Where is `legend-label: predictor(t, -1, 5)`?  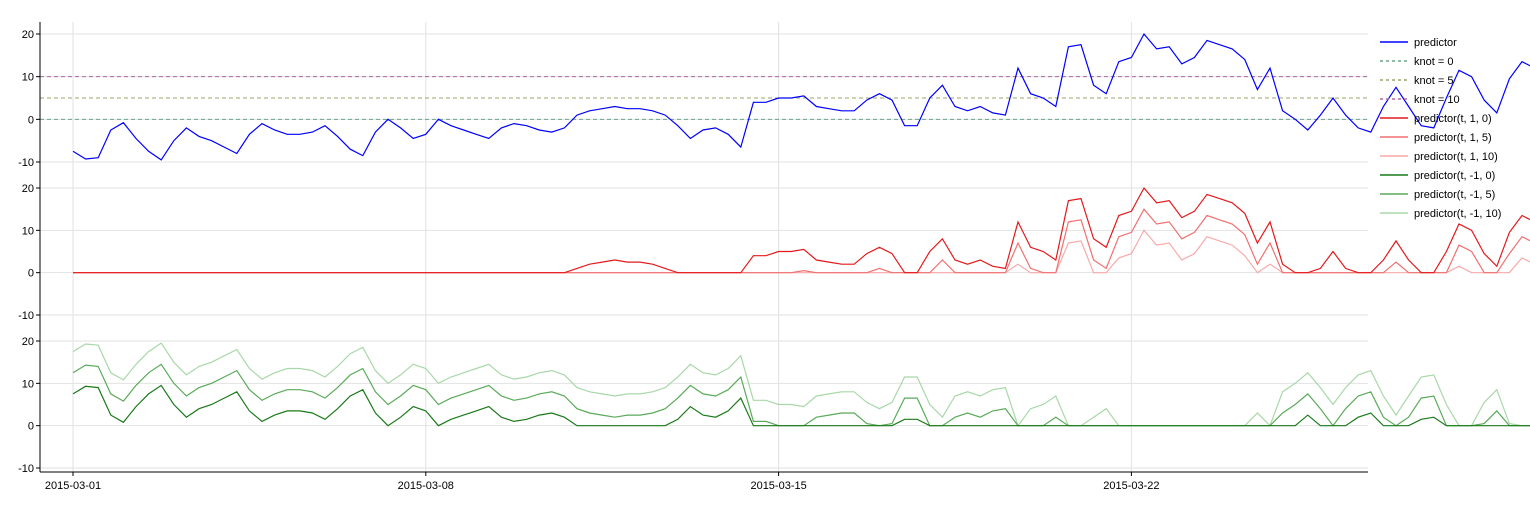 legend-label: predictor(t, -1, 5) is located at coordinates (1454, 195).